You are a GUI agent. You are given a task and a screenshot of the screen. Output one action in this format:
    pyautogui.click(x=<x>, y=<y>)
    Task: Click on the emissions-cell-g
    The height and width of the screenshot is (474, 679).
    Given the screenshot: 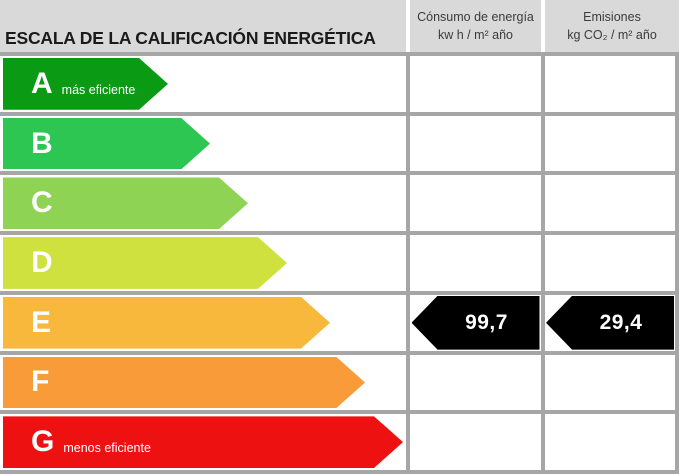 What is the action you would take?
    pyautogui.click(x=610, y=442)
    